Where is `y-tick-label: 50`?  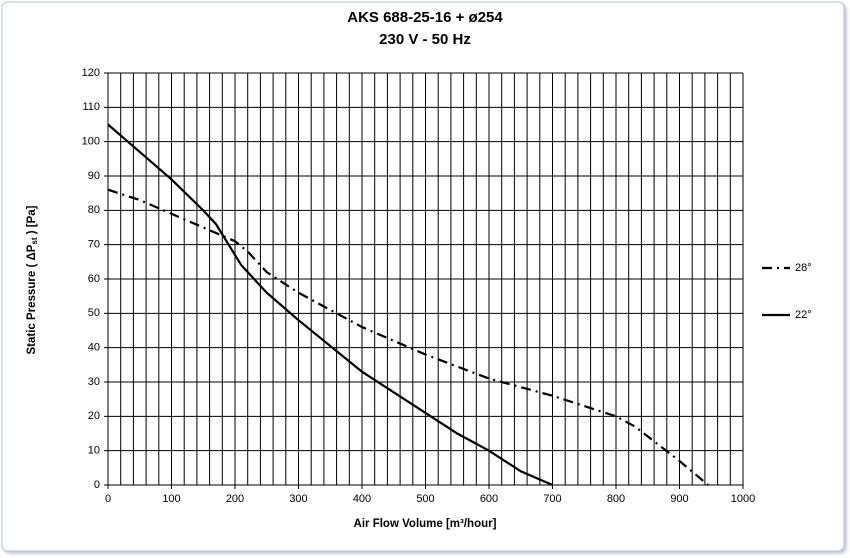 y-tick-label: 50 is located at coordinates (94, 313).